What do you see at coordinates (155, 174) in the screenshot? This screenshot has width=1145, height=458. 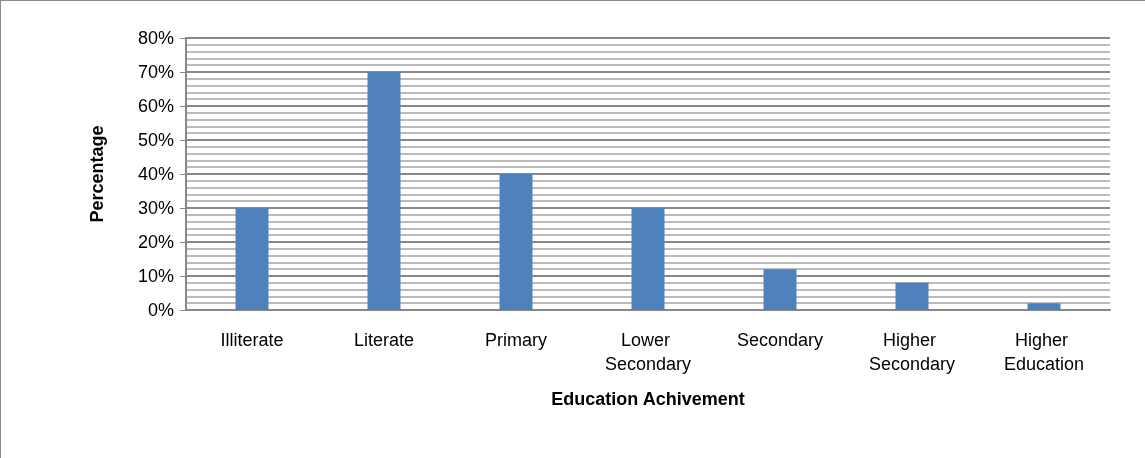 I see `y-tick-label: 40%` at bounding box center [155, 174].